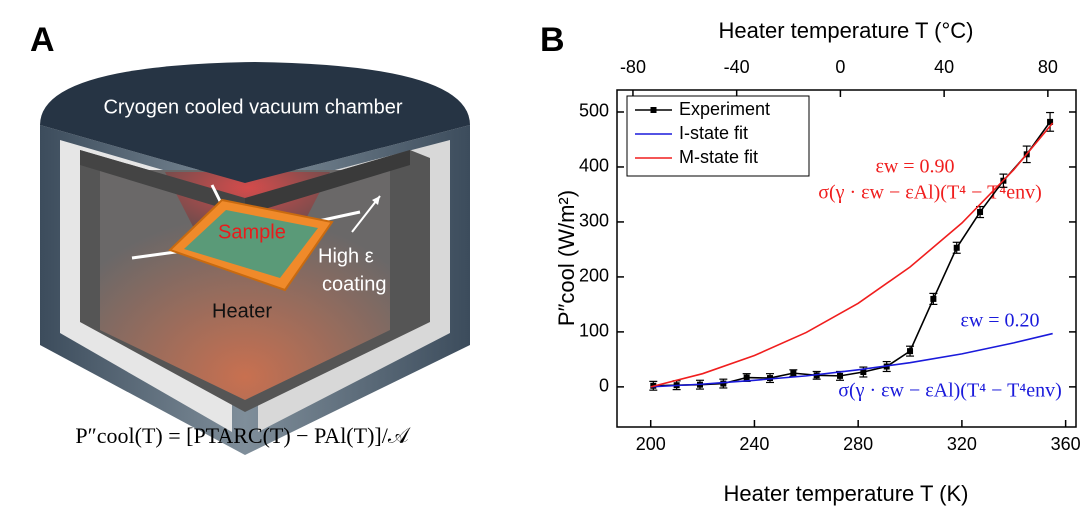 This screenshot has height=518, width=1080. What do you see at coordinates (346, 256) in the screenshot?
I see `coating-label: High ε` at bounding box center [346, 256].